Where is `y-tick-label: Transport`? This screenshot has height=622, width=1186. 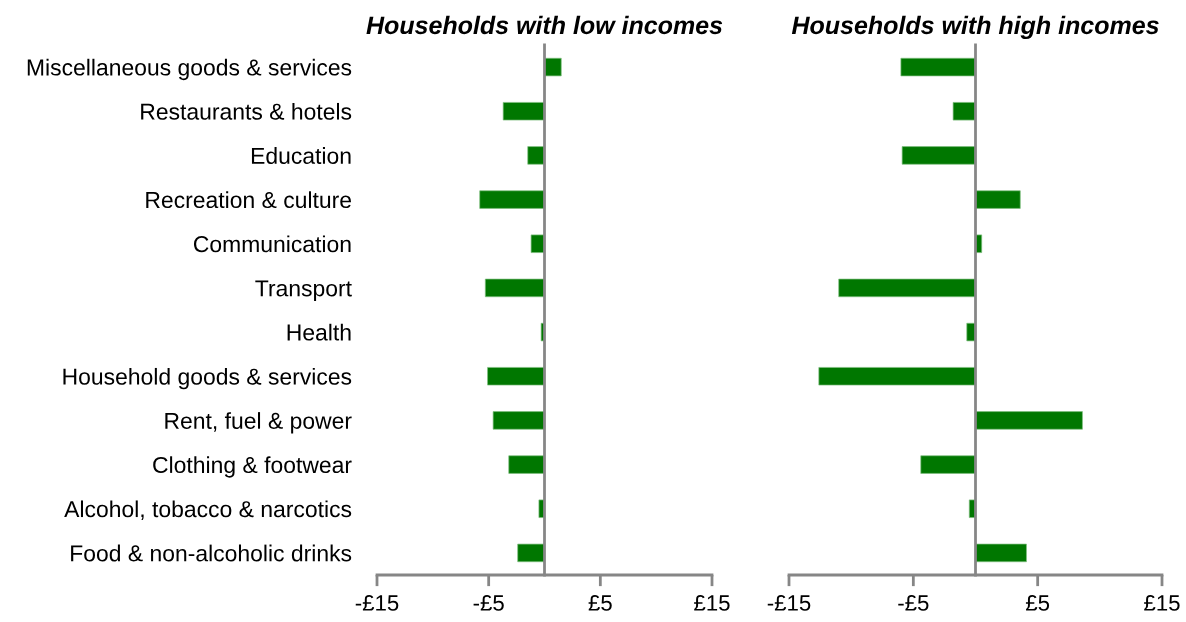 y-tick-label: Transport is located at coordinates (303, 290).